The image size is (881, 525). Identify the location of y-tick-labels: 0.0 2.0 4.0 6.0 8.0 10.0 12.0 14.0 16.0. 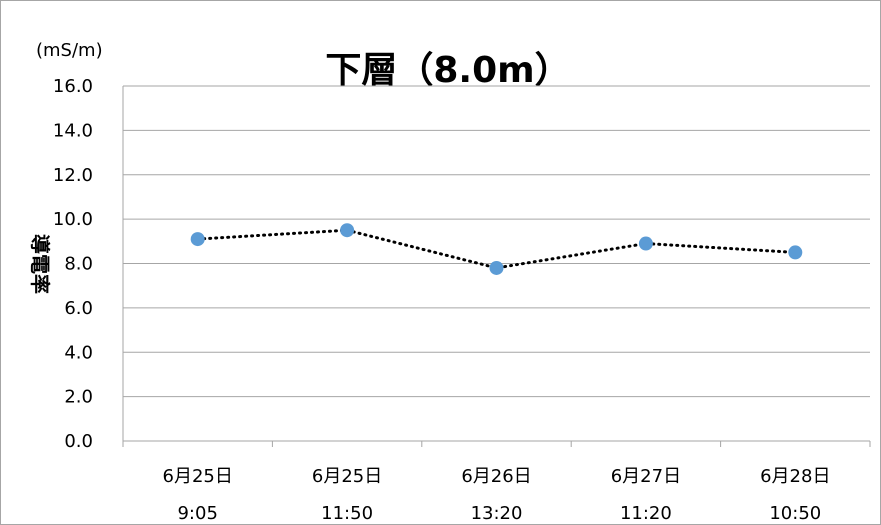
(73, 264).